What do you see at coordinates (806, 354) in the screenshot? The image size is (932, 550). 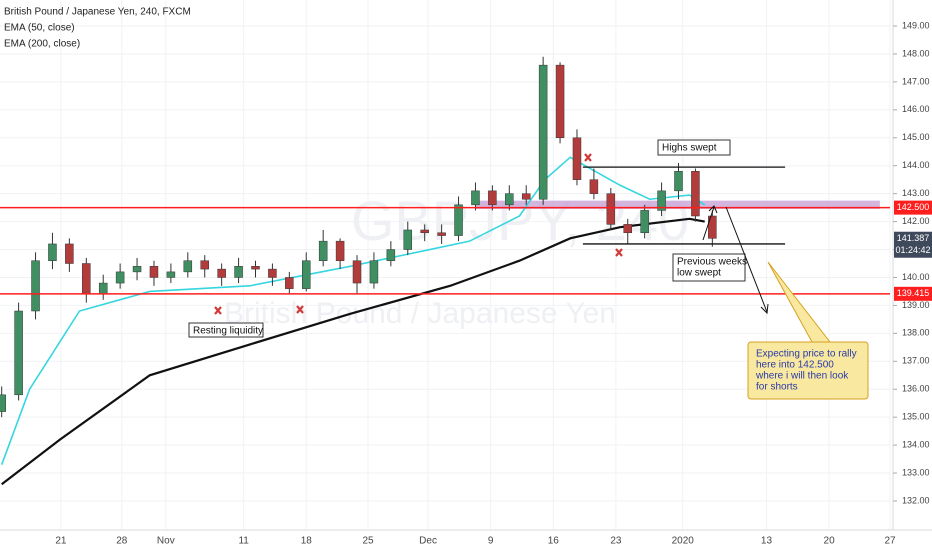 I see `callout-text: Expecting price to rally` at bounding box center [806, 354].